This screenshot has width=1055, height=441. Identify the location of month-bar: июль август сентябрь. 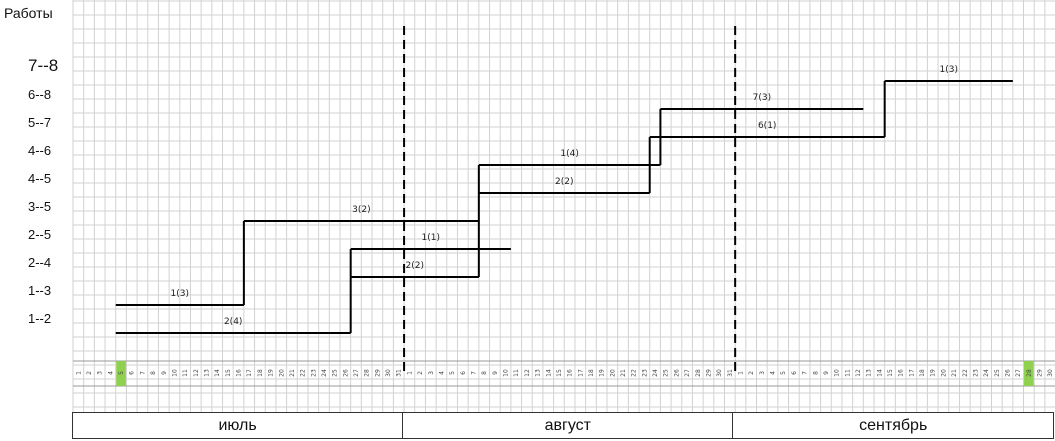
(563, 425).